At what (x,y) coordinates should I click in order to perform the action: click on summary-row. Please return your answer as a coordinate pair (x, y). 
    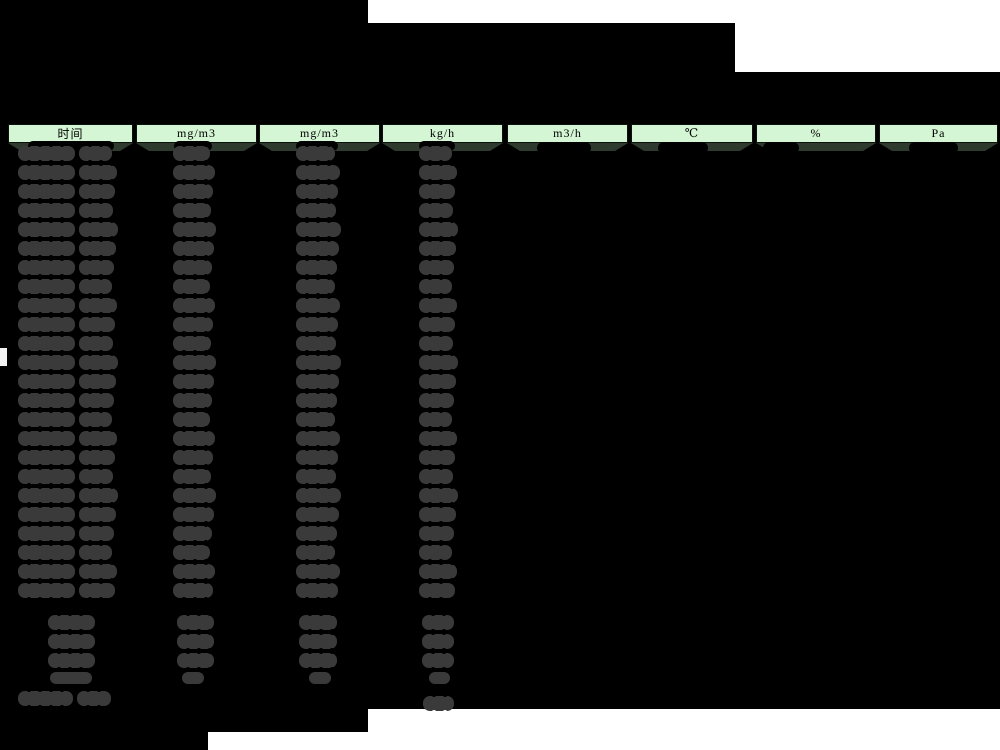
    Looking at the image, I should click on (500, 681).